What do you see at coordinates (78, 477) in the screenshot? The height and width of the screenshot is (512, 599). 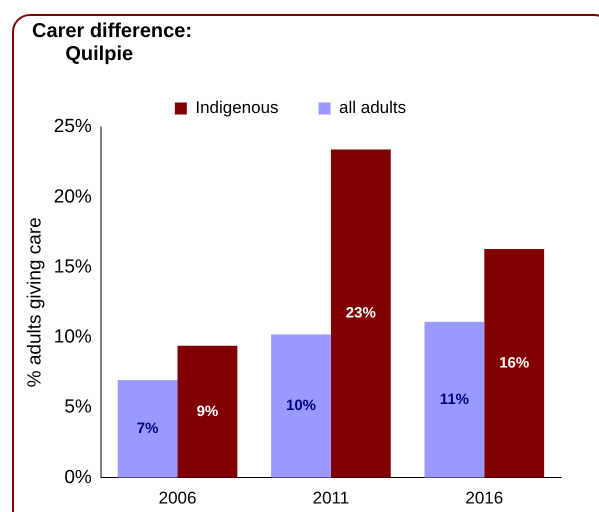 I see `y-tick-label: 0%` at bounding box center [78, 477].